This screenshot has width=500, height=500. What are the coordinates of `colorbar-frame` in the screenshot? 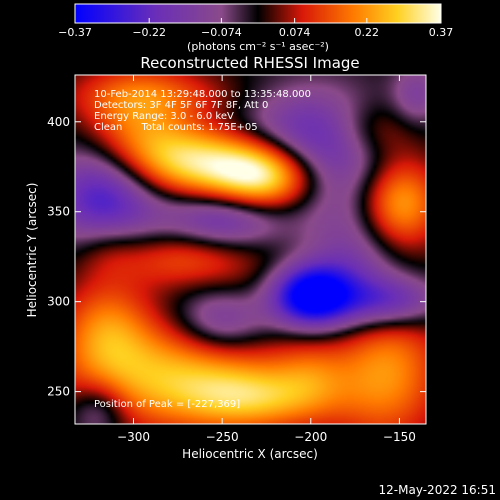 It's located at (258, 13).